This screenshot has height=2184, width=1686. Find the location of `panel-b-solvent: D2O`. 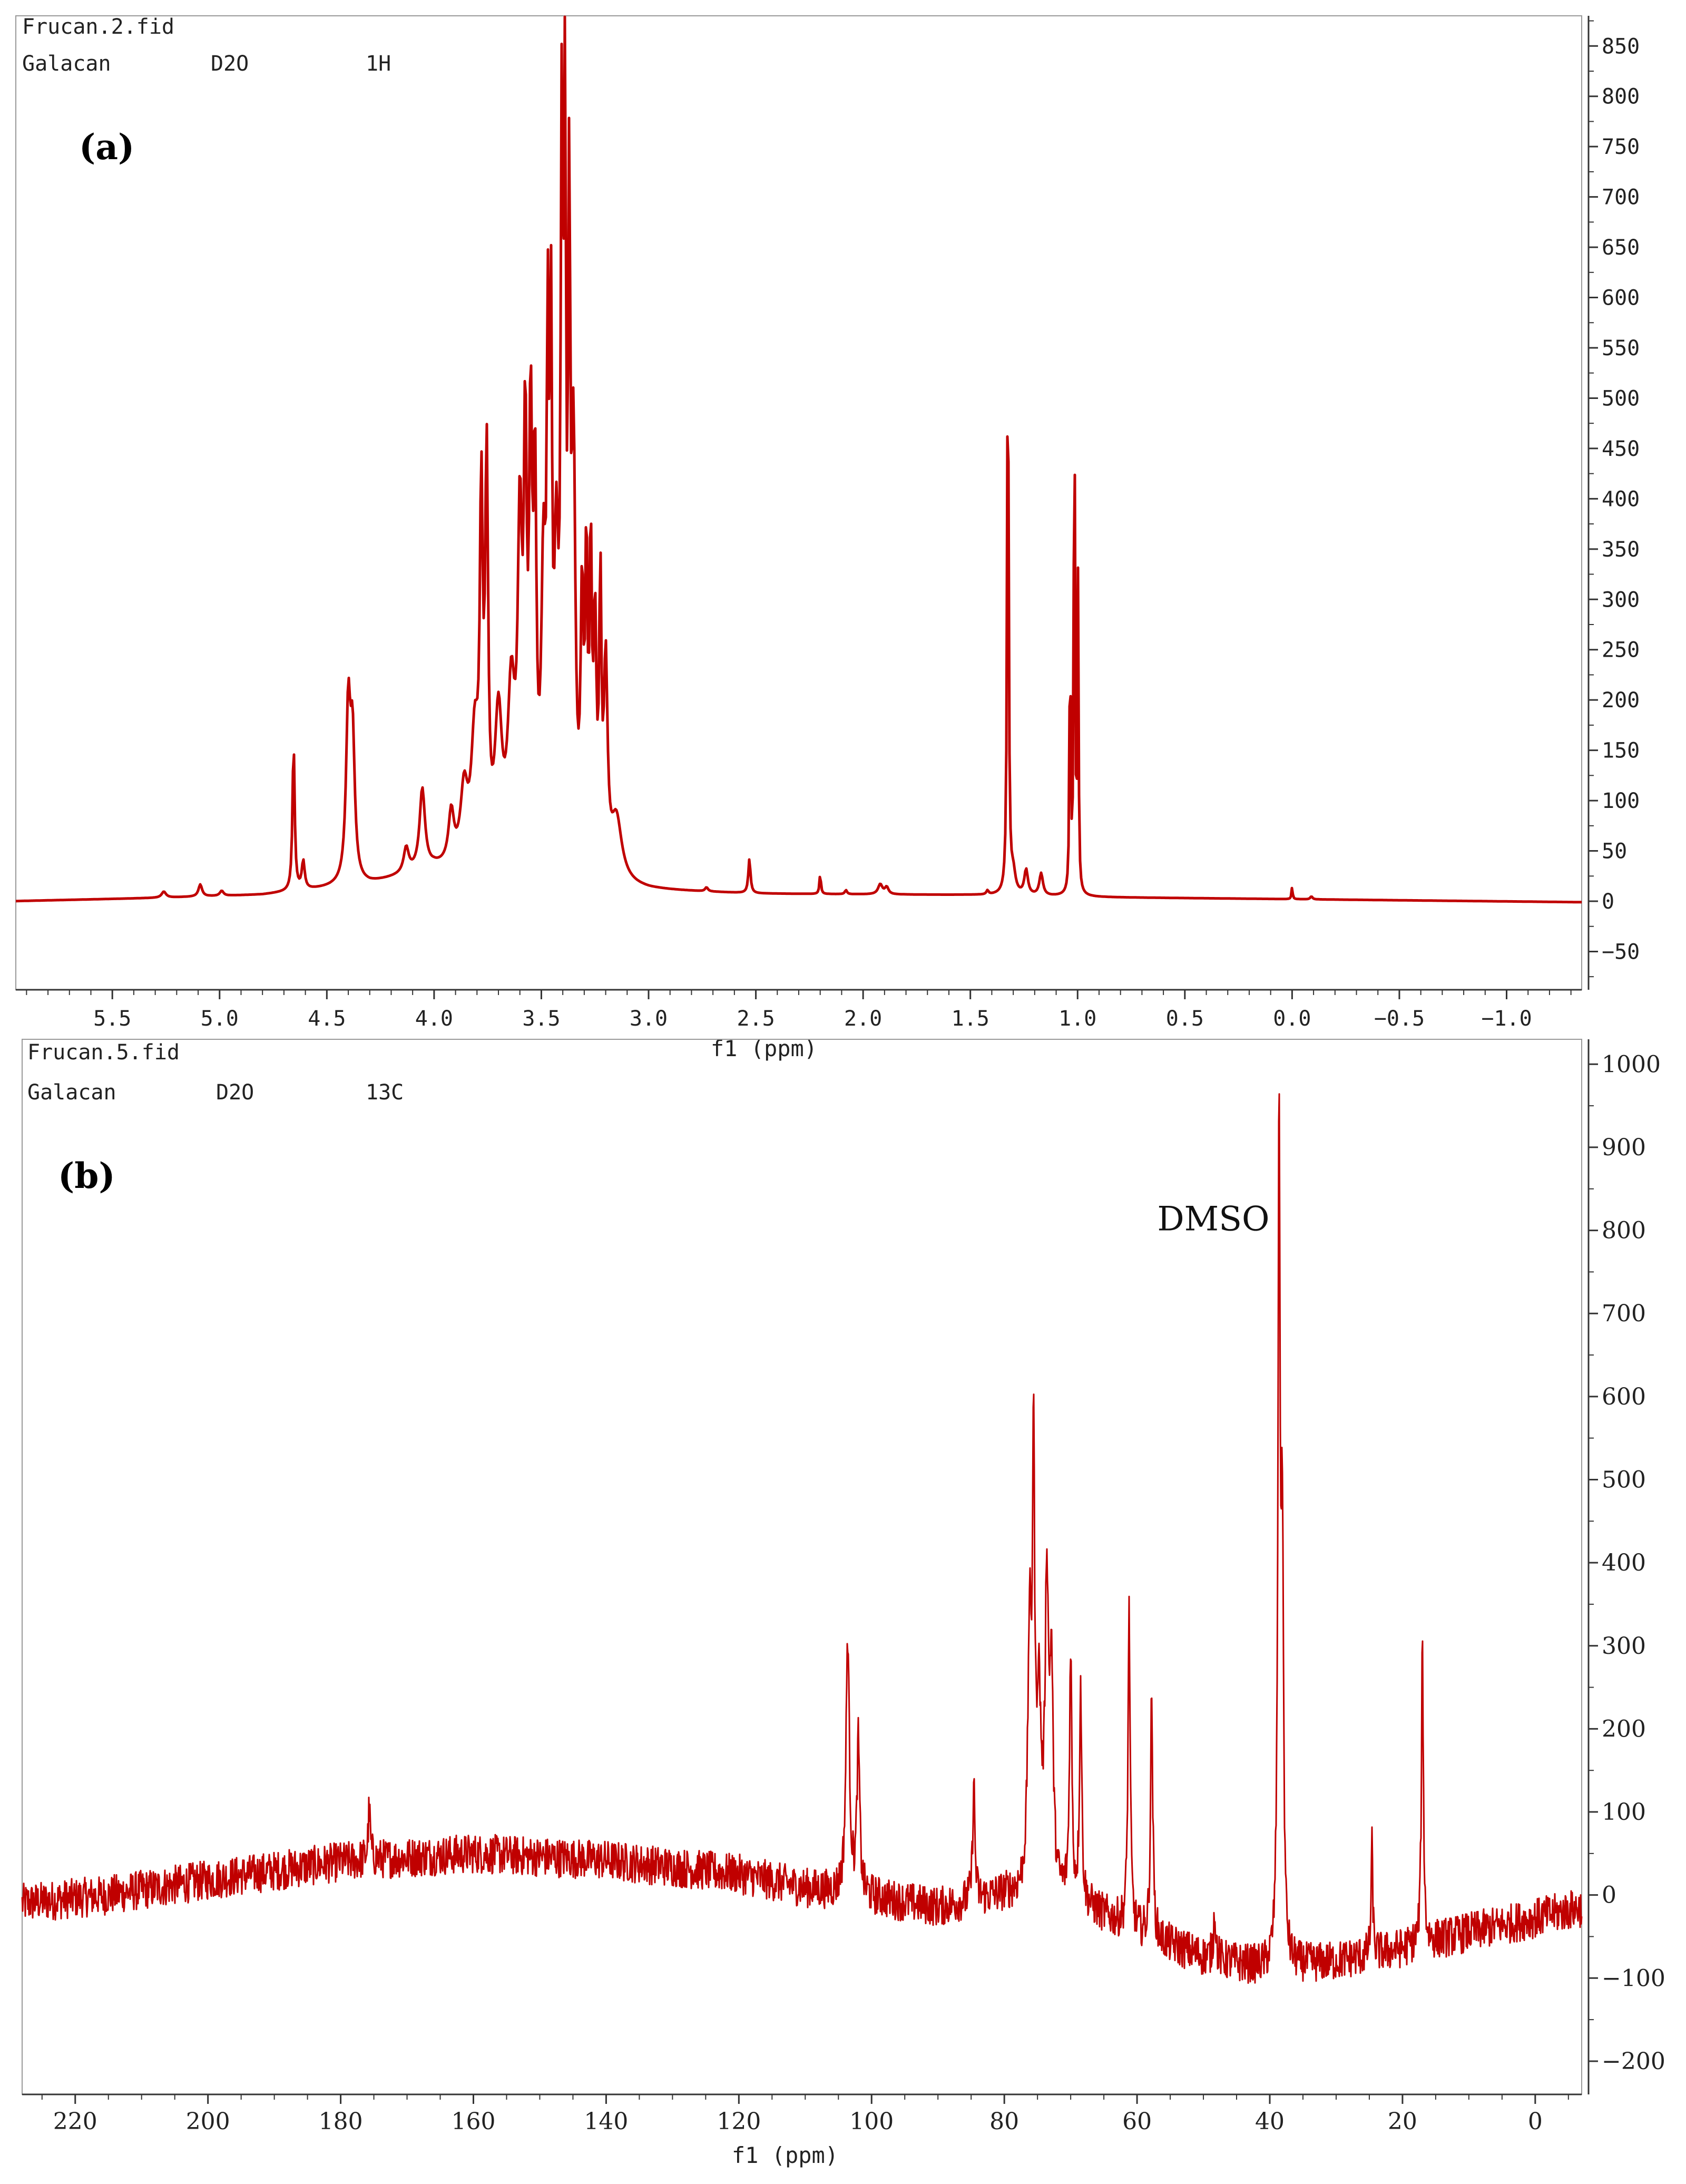

panel-b-solvent: D2O is located at coordinates (235, 1092).